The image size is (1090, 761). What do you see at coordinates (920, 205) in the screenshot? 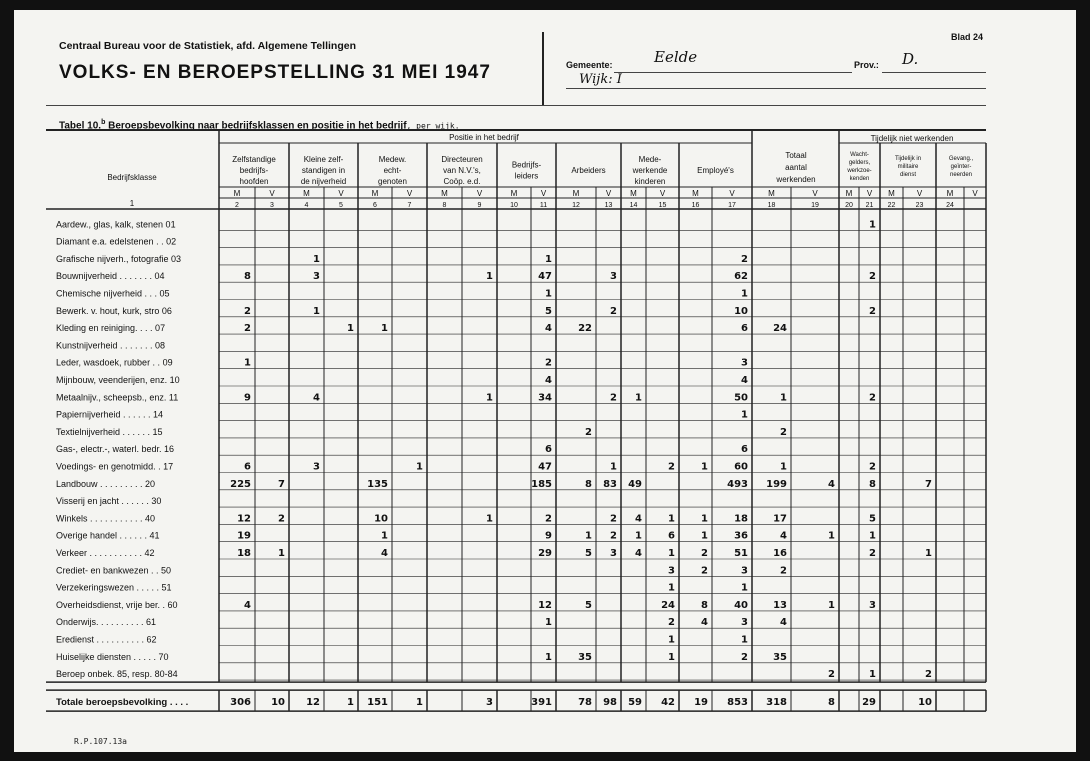
I see `column-number: 23` at bounding box center [920, 205].